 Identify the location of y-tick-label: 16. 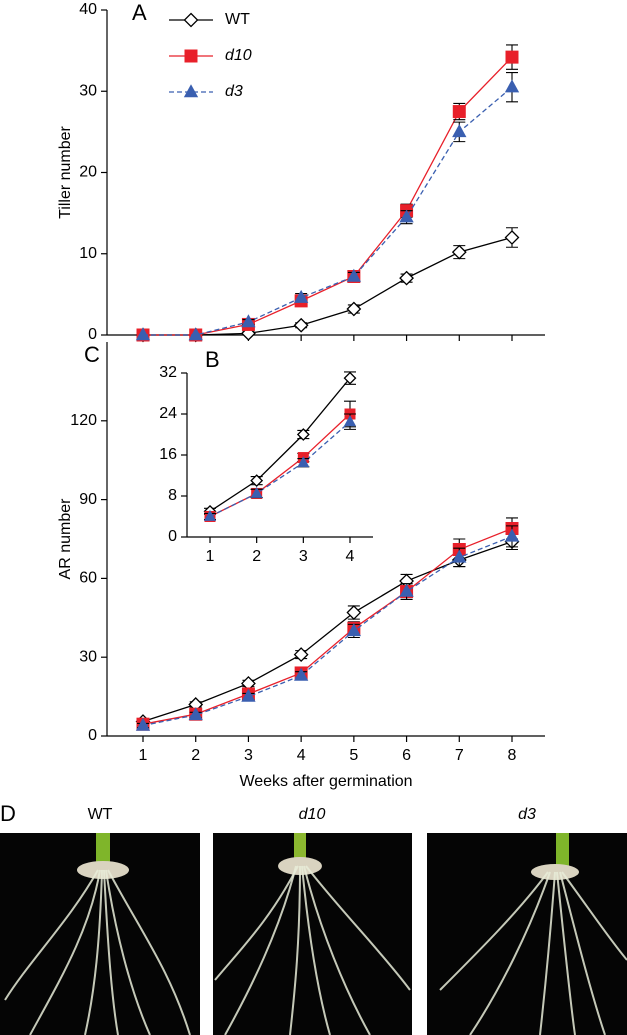
(168, 454).